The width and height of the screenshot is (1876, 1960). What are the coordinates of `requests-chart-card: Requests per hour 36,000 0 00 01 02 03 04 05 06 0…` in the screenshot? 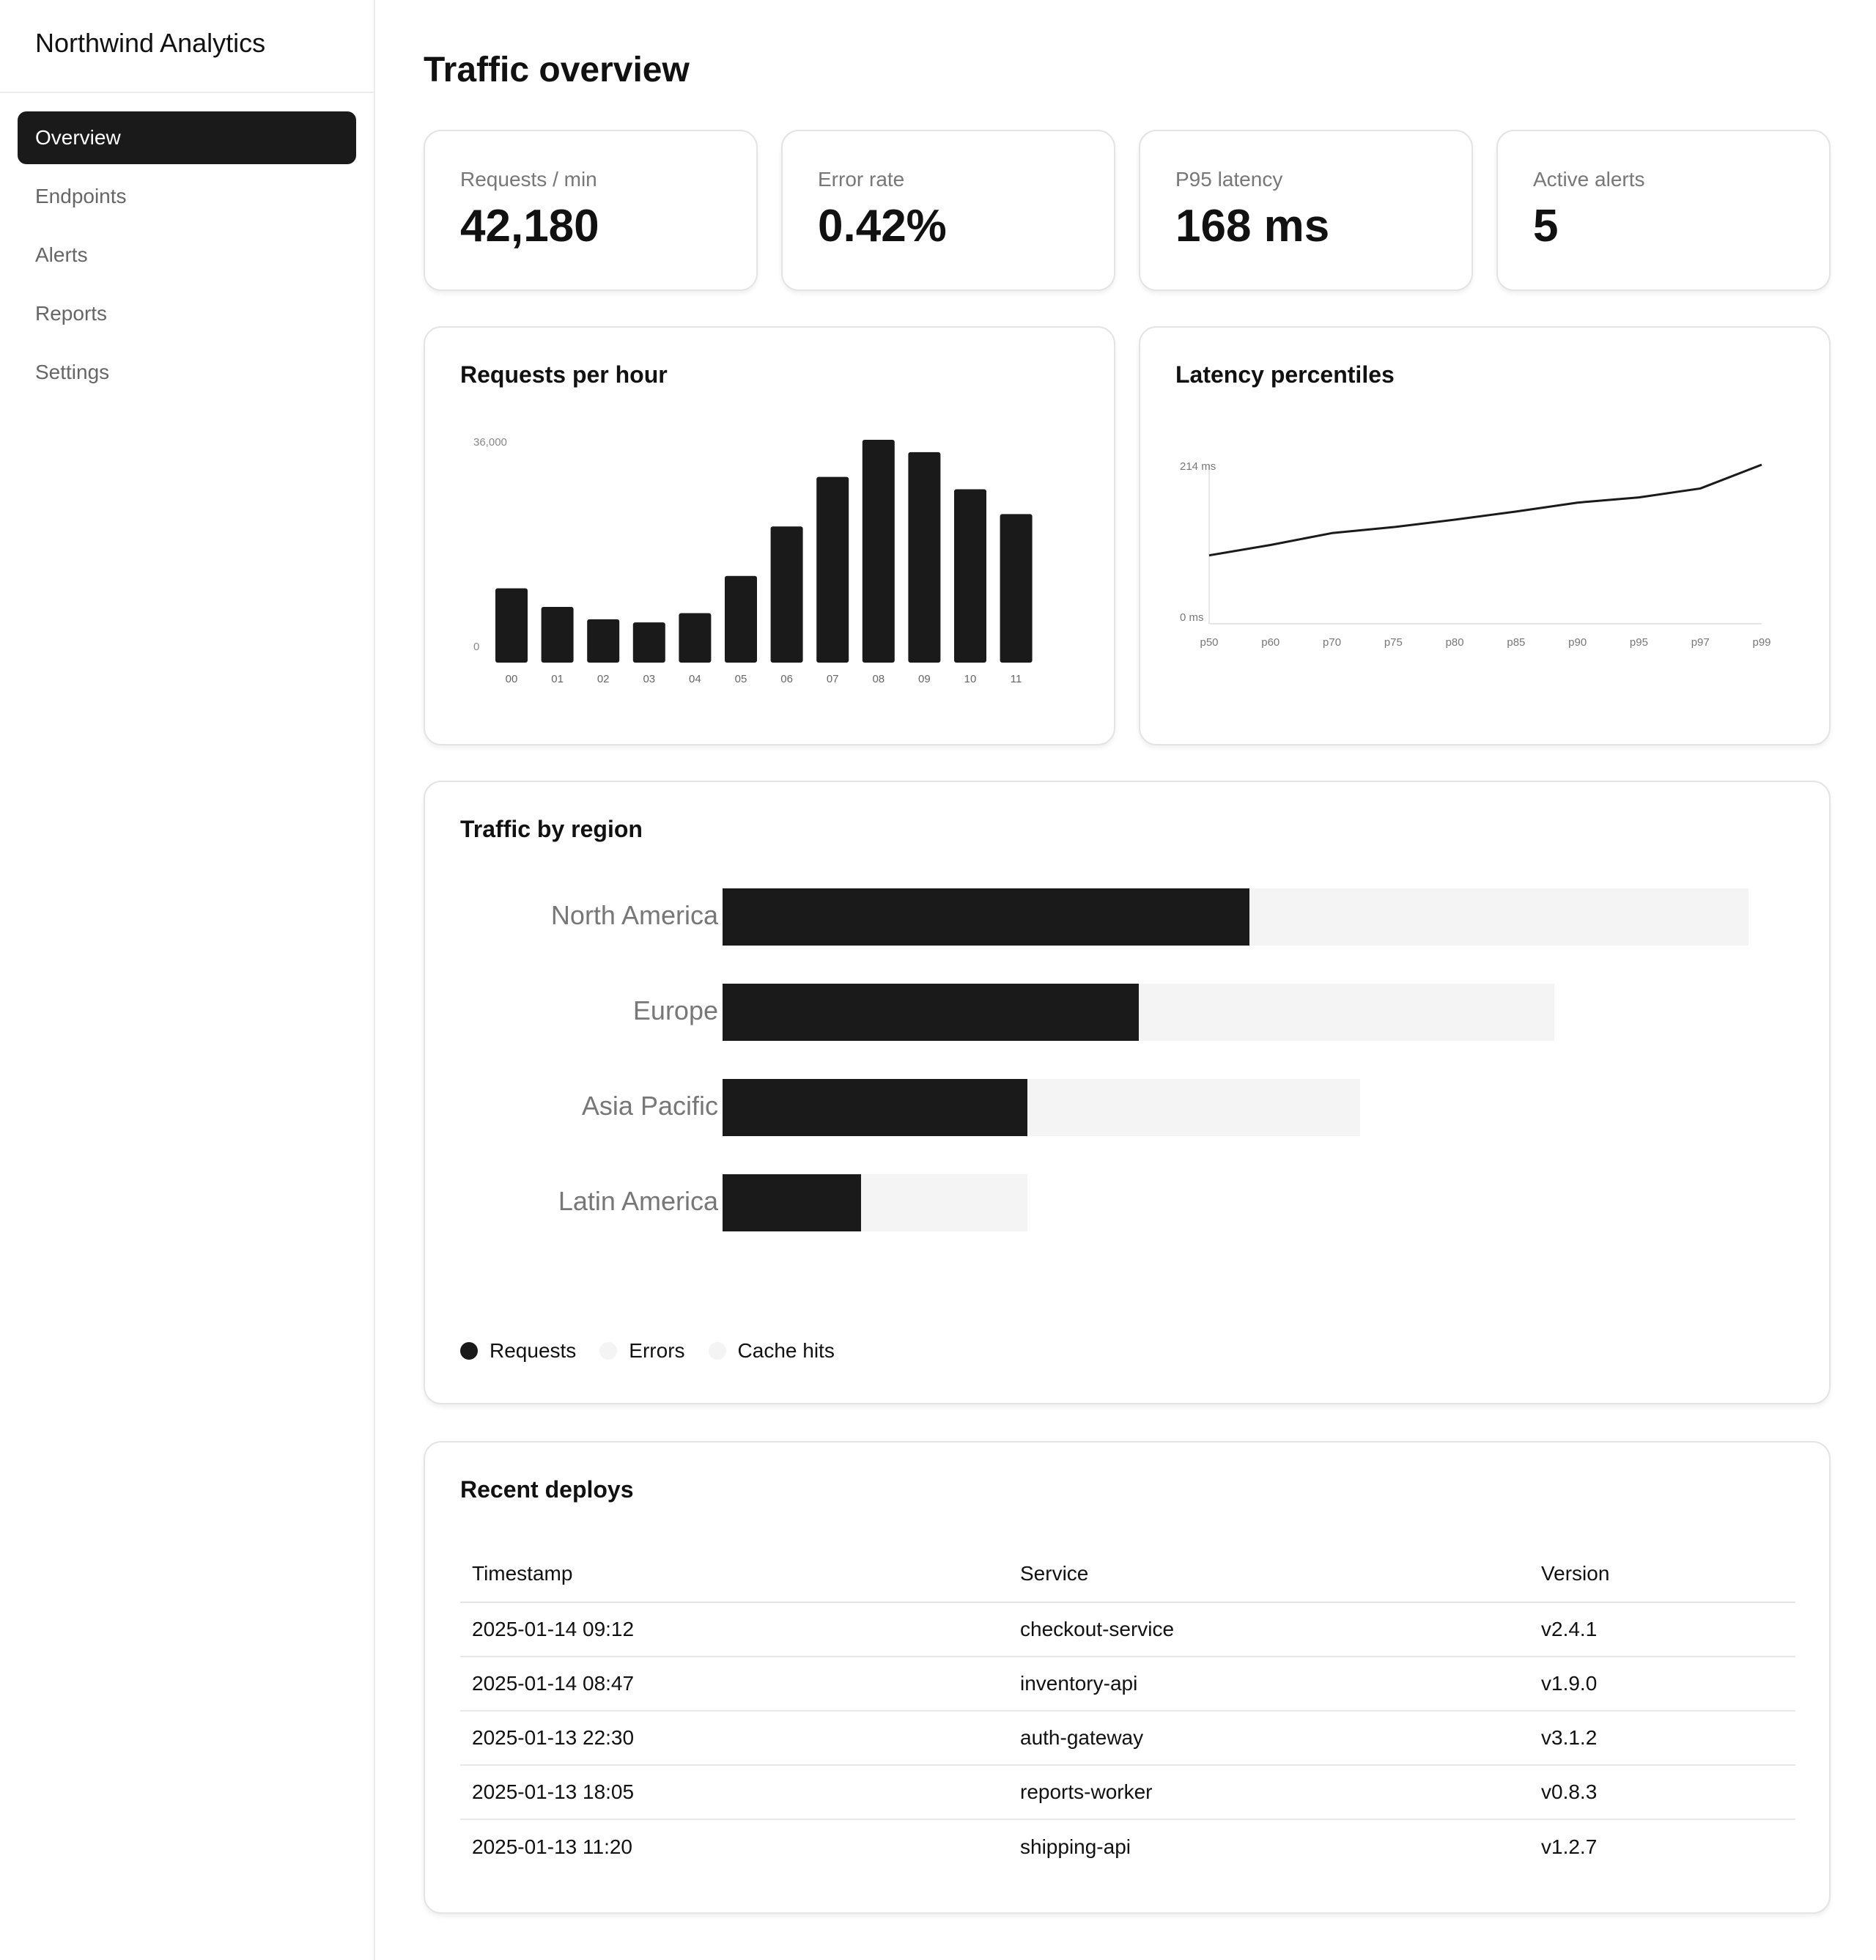 It's located at (769, 535).